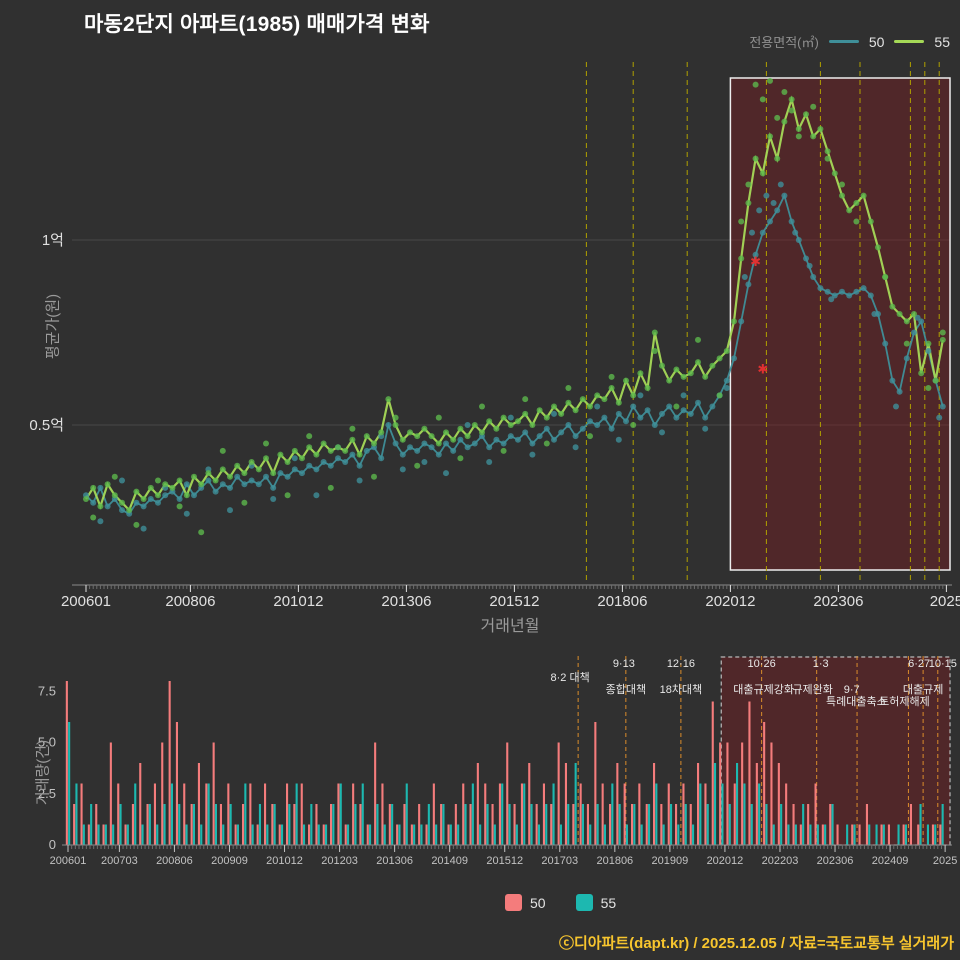 The height and width of the screenshot is (960, 960). I want to click on price-y-tick-label: 1억, so click(53, 240).